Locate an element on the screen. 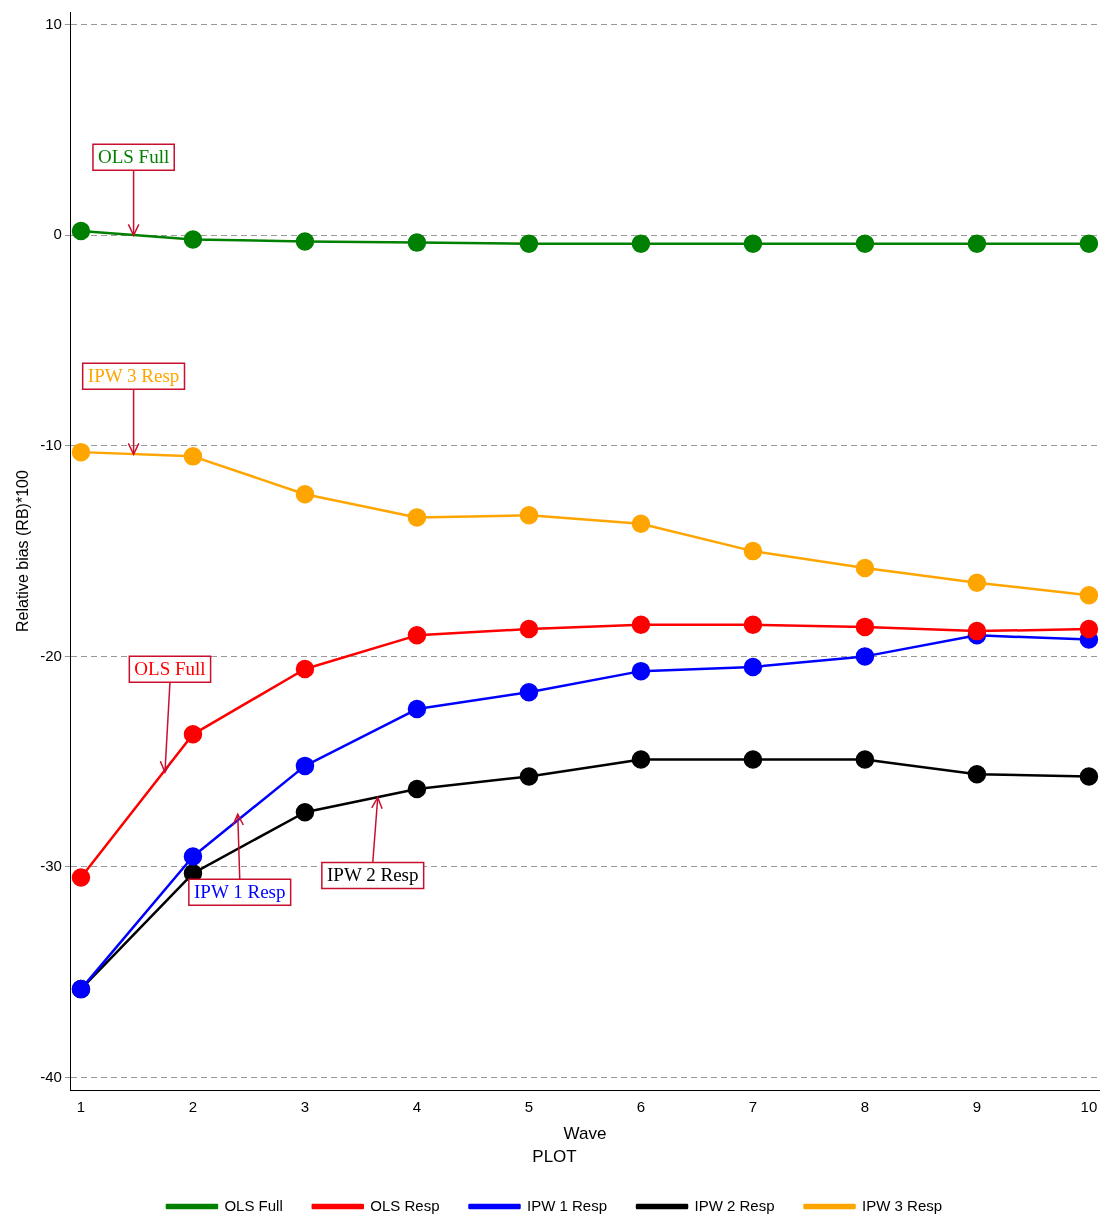 The width and height of the screenshot is (1113, 1228). y-tick-label: 0 is located at coordinates (57, 234).